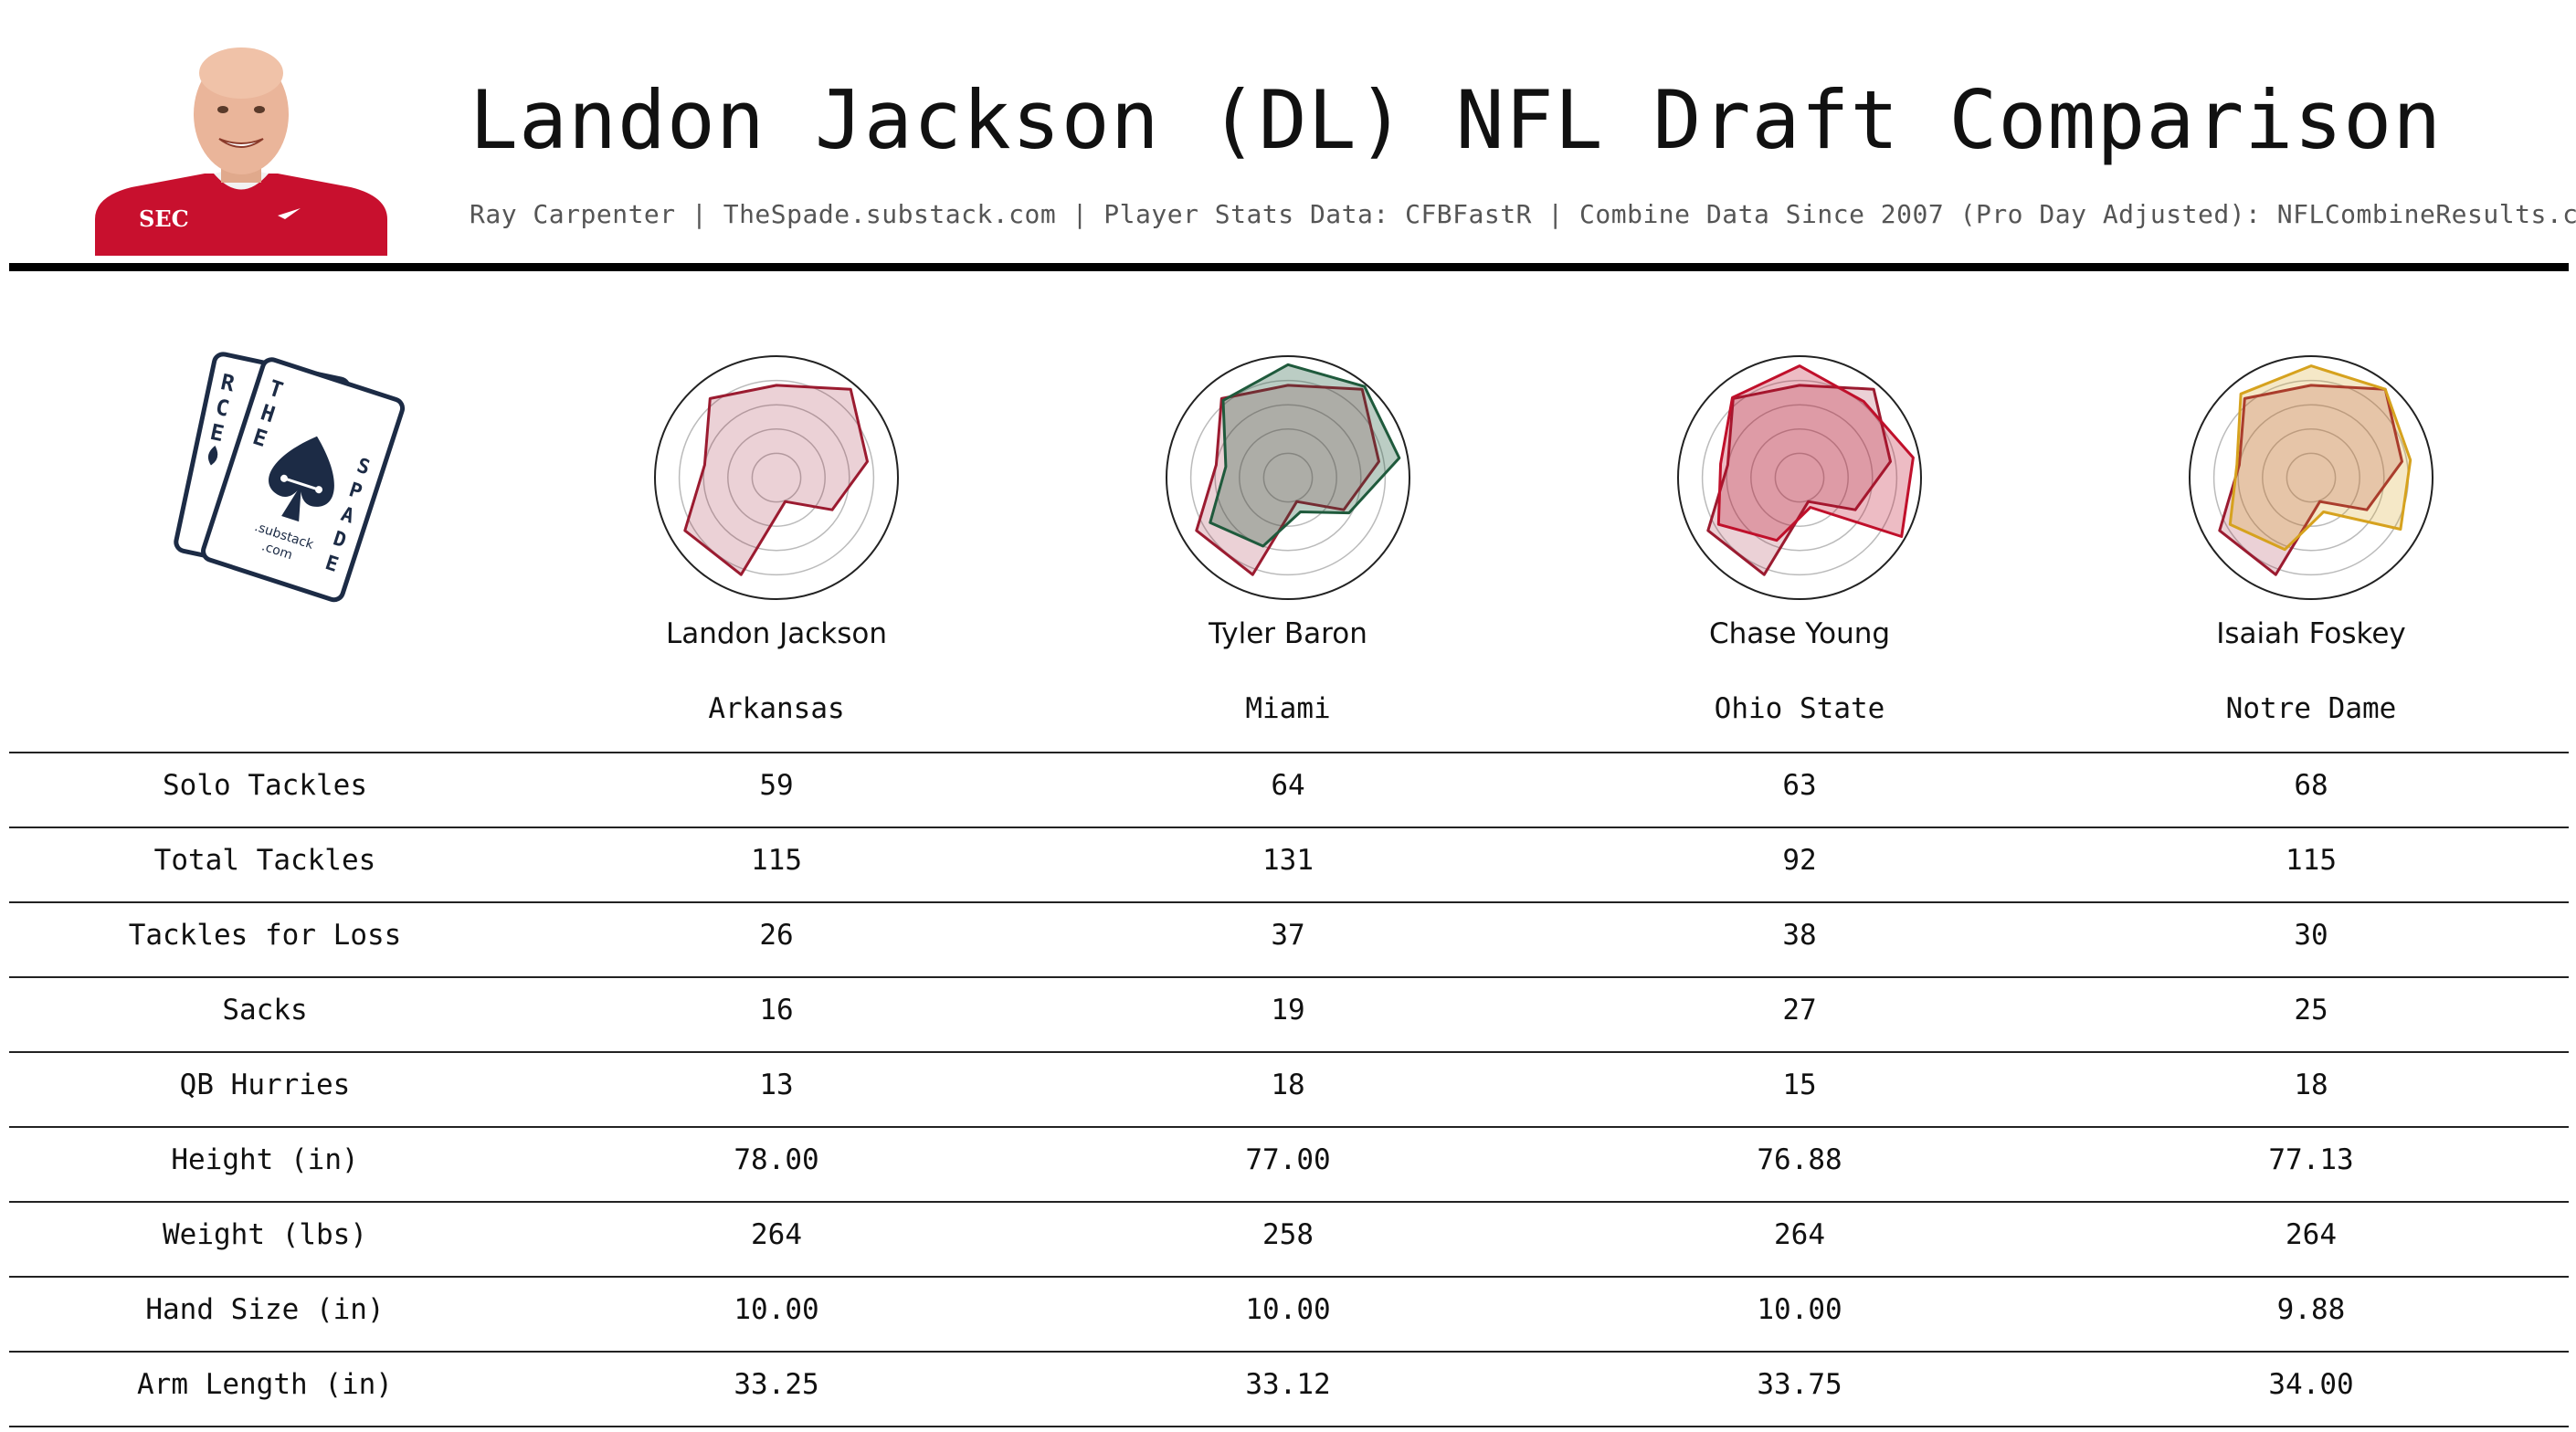 Image resolution: width=2576 pixels, height=1432 pixels. I want to click on player-name: Landon Jackson, so click(776, 633).